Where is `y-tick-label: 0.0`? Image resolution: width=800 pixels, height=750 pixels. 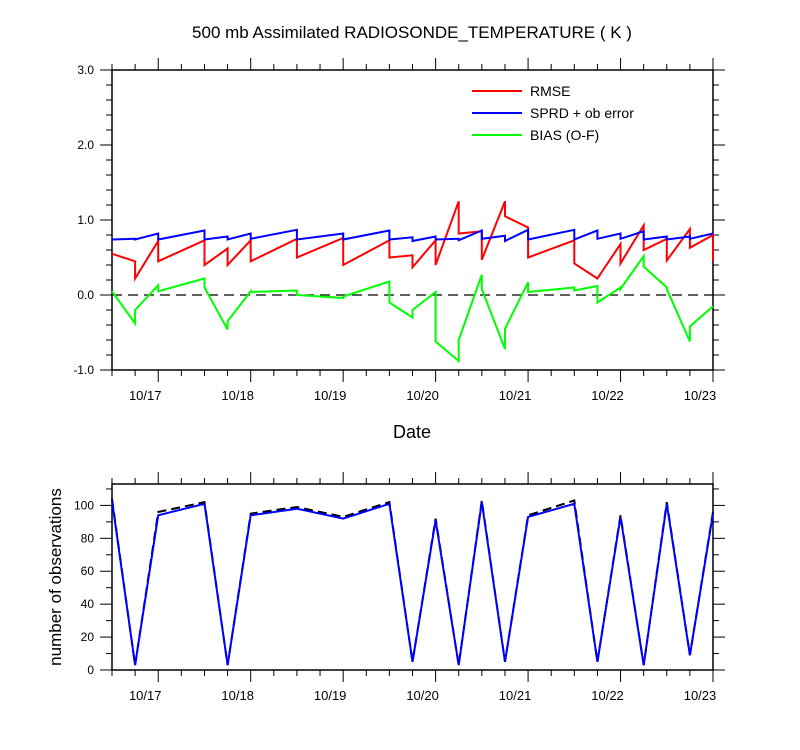
y-tick-label: 0.0 is located at coordinates (85, 295).